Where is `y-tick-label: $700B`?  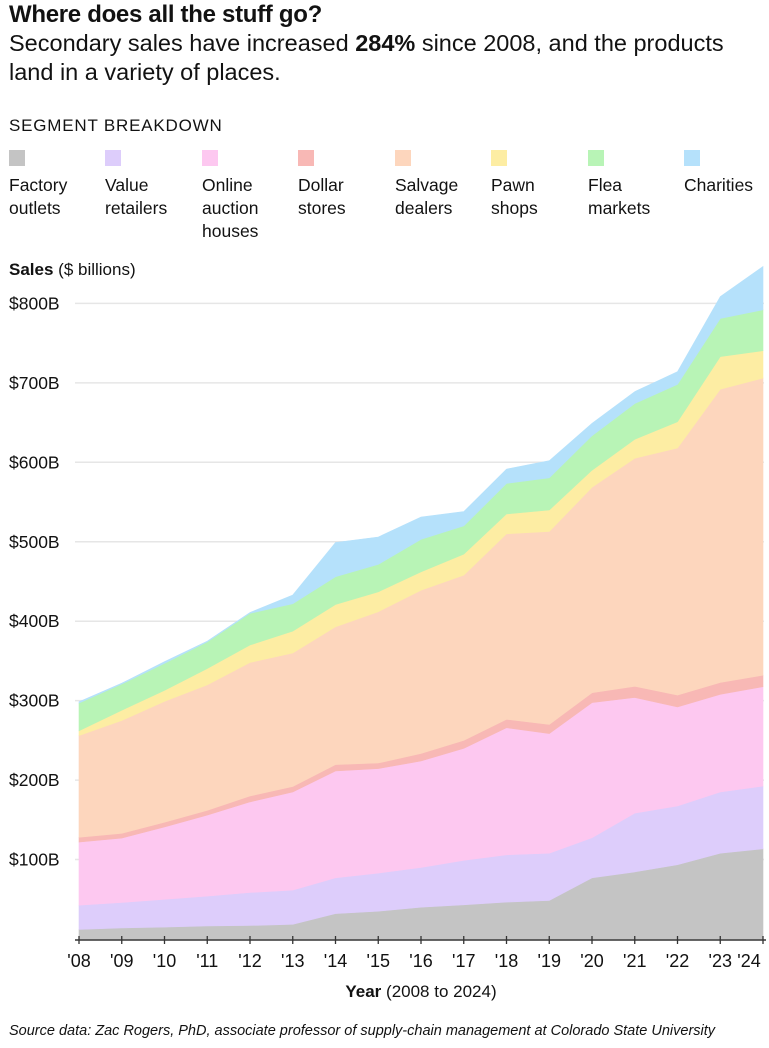
y-tick-label: $700B is located at coordinates (34, 383).